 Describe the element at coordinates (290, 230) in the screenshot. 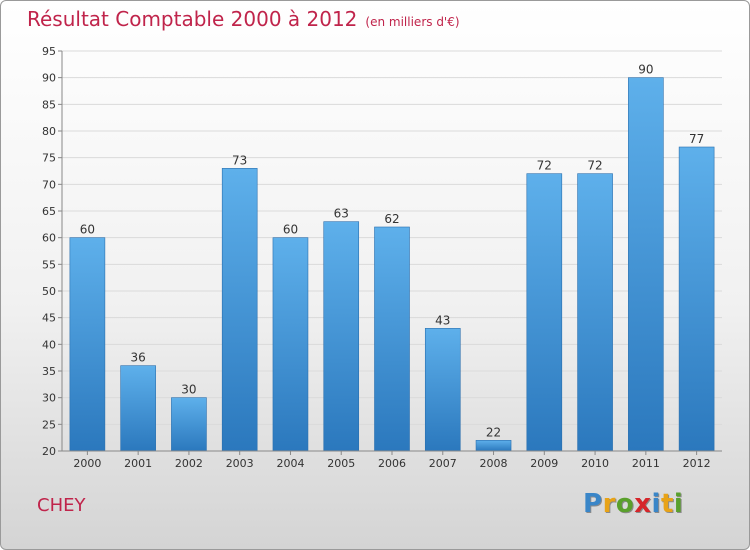

I see `data-label-2004: 60` at that location.